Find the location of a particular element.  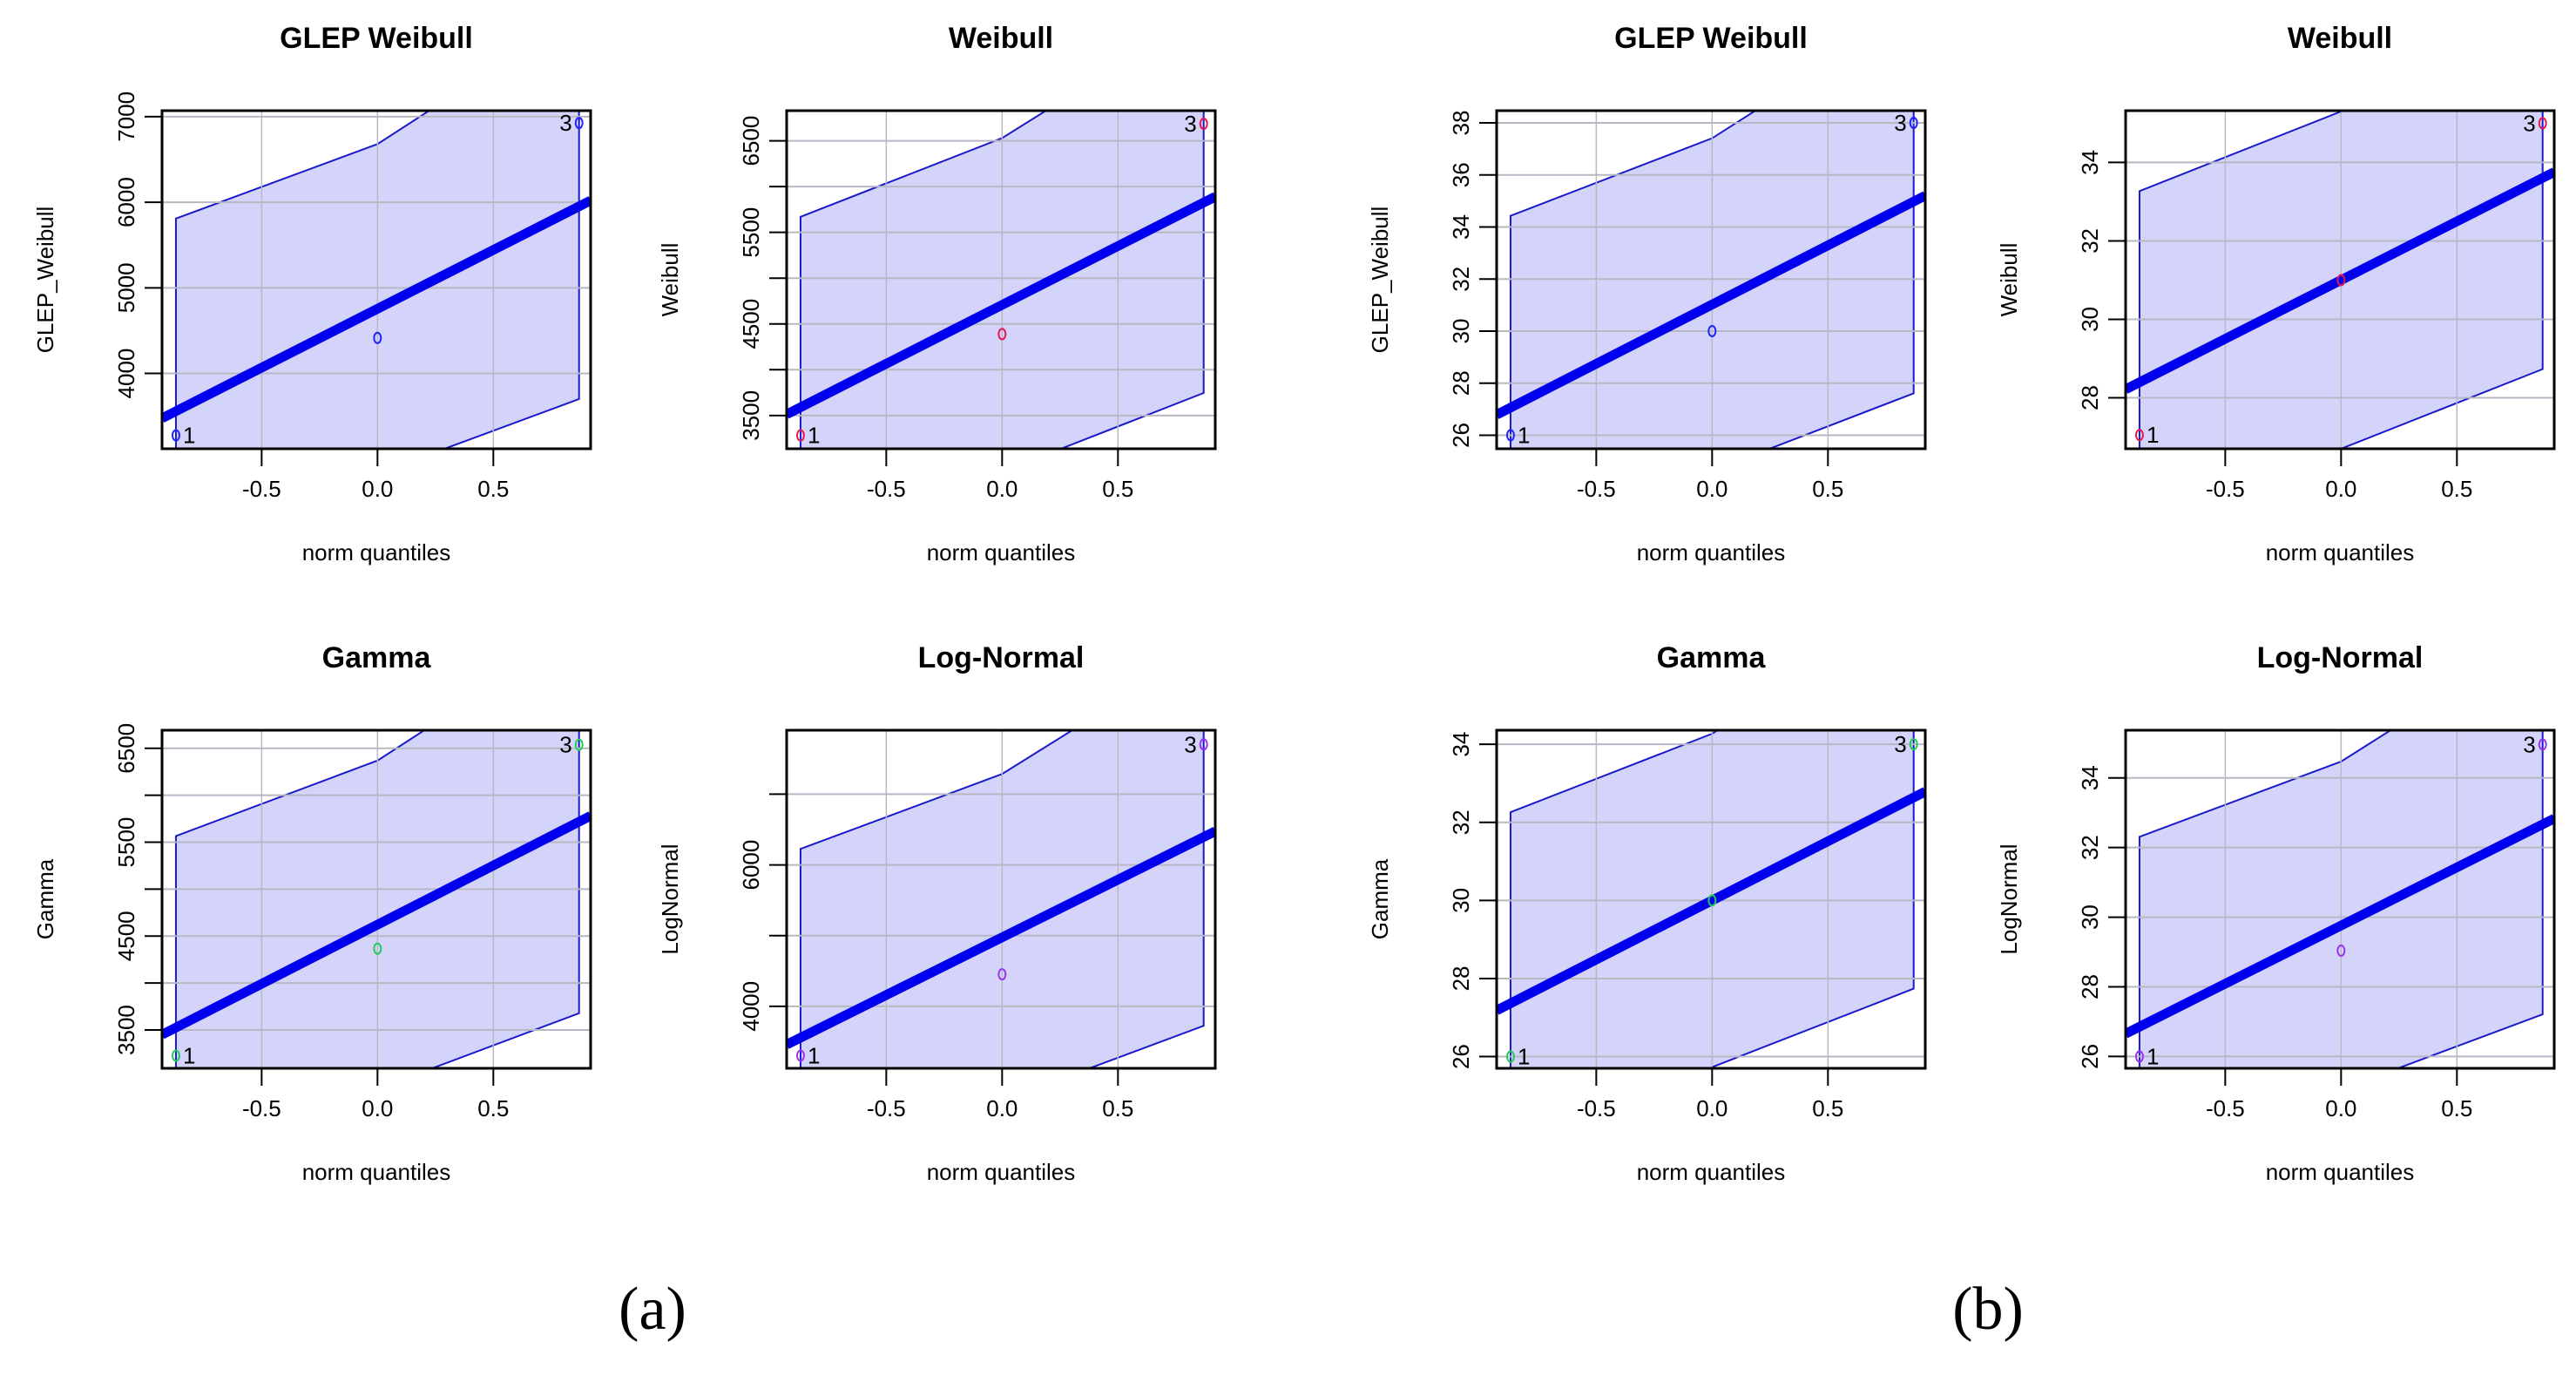

y-tick-label: 7000 is located at coordinates (126, 117).